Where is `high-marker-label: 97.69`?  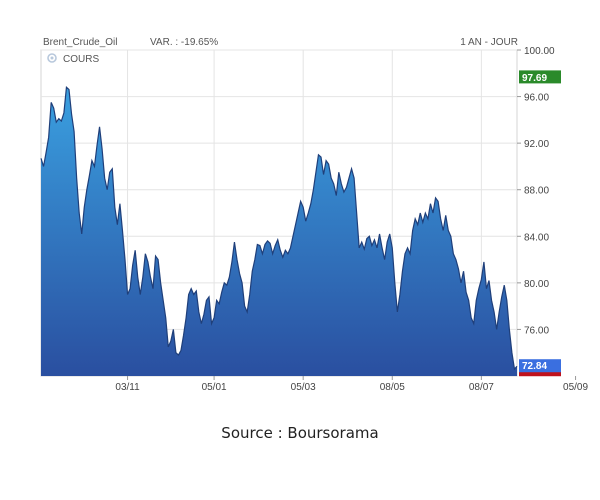 high-marker-label: 97.69 is located at coordinates (534, 78).